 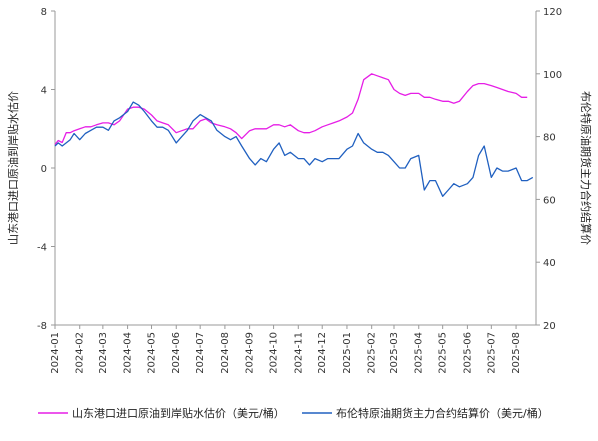 What do you see at coordinates (200, 353) in the screenshot?
I see `x-tick-label: 2024-07` at bounding box center [200, 353].